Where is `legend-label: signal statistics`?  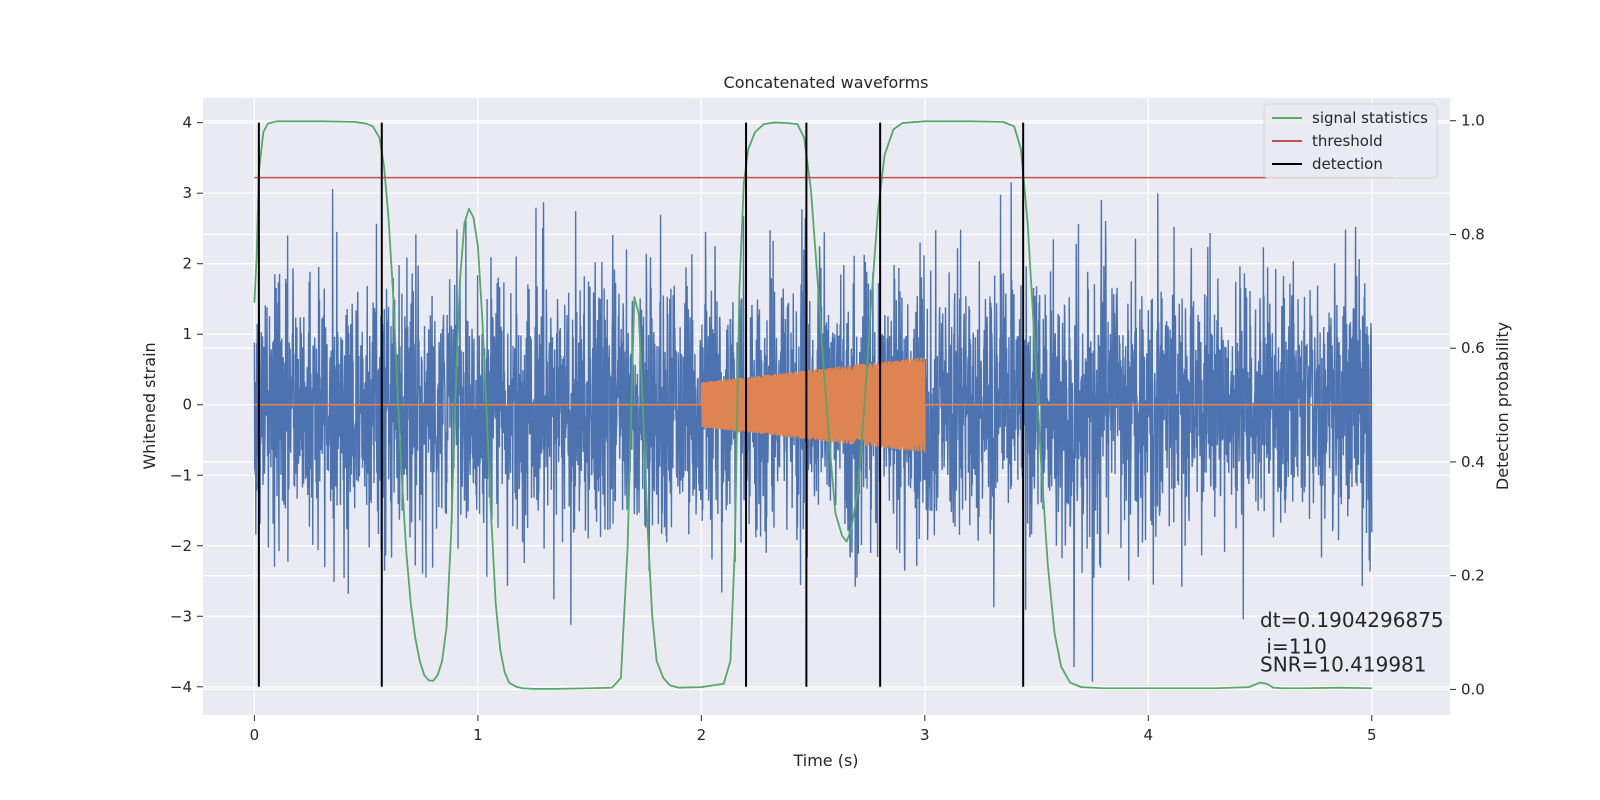
legend-label: signal statistics is located at coordinates (1370, 118).